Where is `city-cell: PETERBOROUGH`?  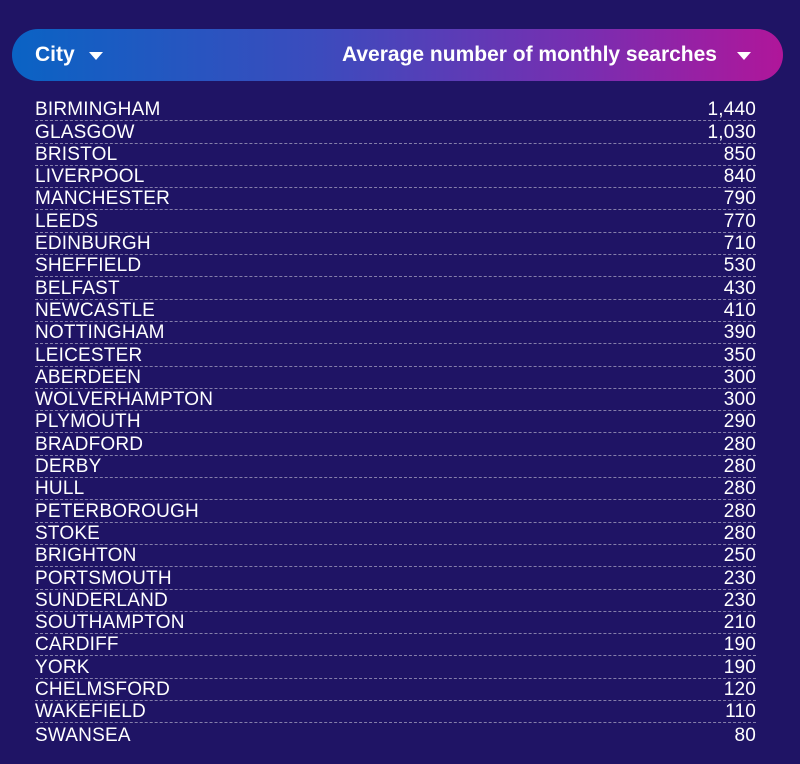 city-cell: PETERBOROUGH is located at coordinates (117, 511).